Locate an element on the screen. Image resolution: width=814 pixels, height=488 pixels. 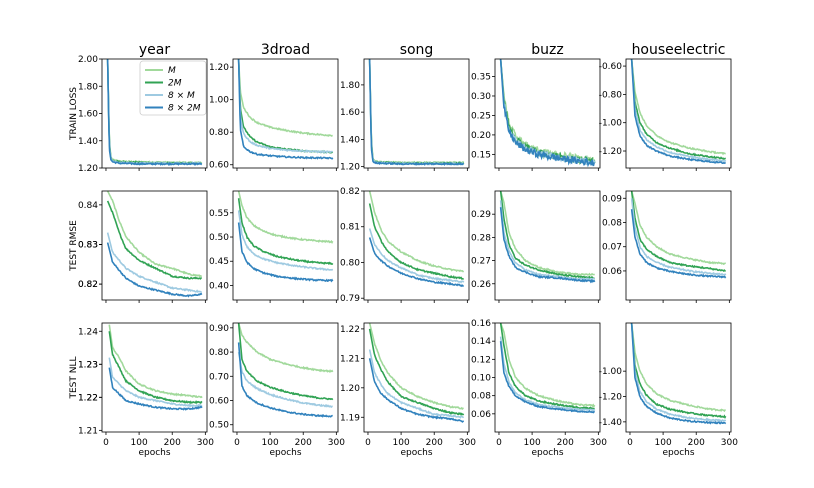
legend-label: 8 × M is located at coordinates (181, 96).